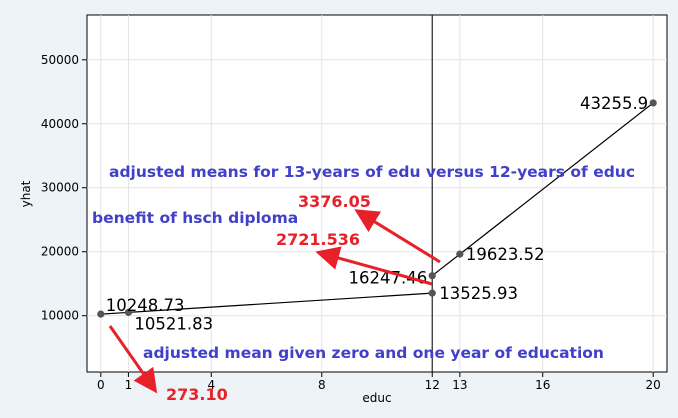  I want to click on x-tick-label: 4, so click(211, 385).